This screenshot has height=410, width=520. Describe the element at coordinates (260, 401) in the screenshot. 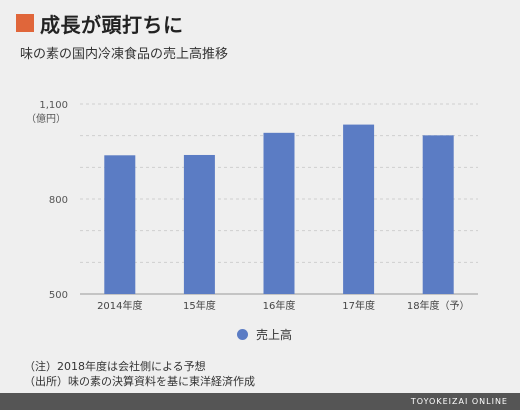

I see `footer-bar: TOYOKEIZAI ONLINE` at that location.